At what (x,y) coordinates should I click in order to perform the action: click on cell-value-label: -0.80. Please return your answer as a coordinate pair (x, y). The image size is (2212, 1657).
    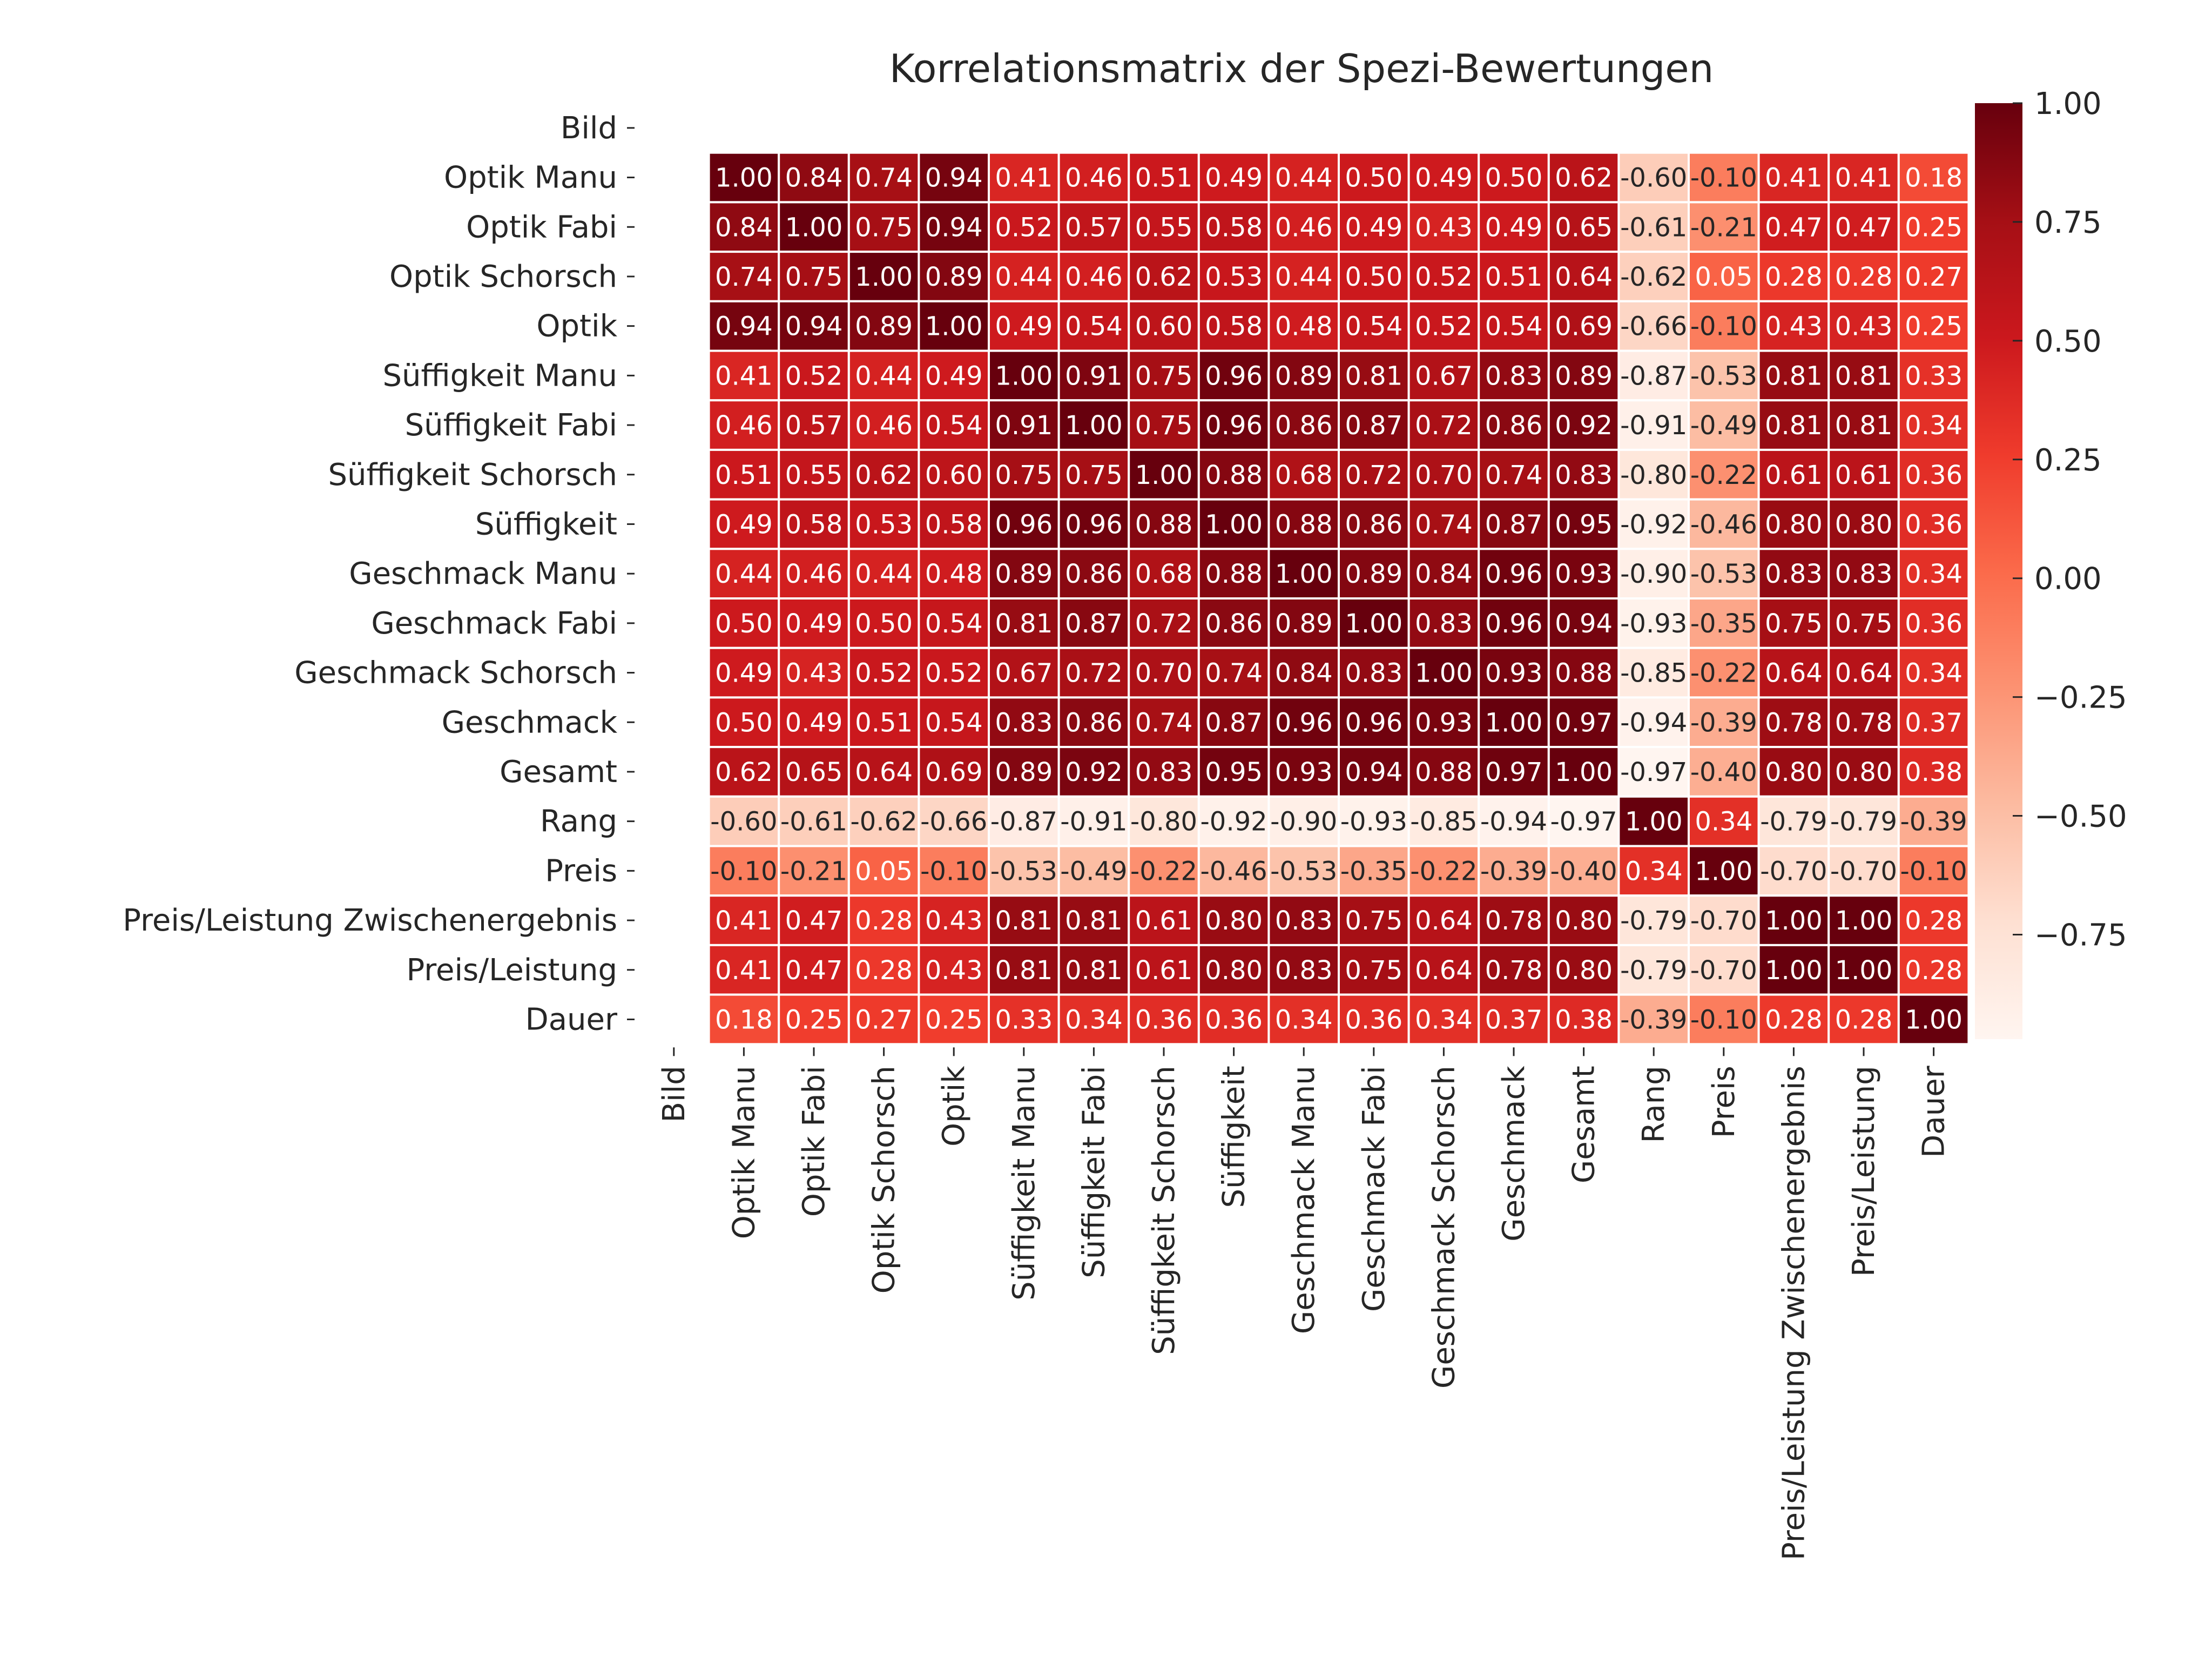
    Looking at the image, I should click on (1653, 475).